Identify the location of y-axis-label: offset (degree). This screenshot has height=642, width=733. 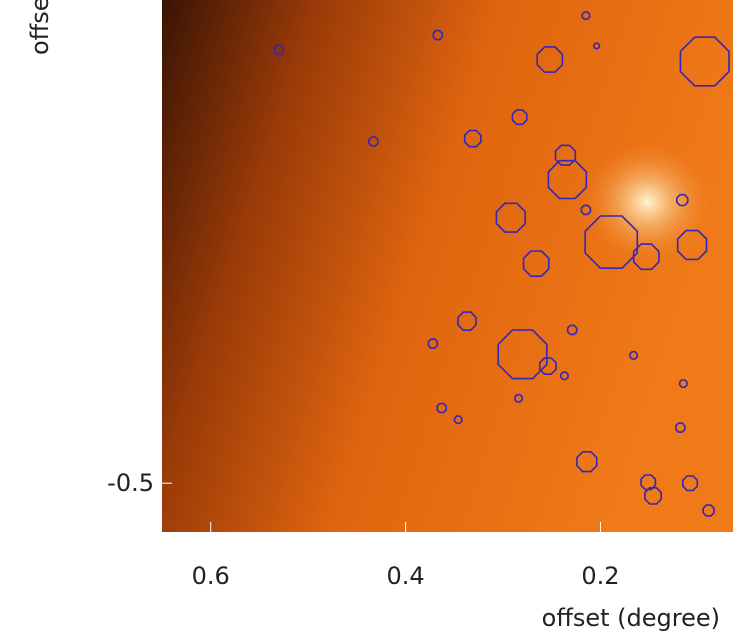
(40, 27).